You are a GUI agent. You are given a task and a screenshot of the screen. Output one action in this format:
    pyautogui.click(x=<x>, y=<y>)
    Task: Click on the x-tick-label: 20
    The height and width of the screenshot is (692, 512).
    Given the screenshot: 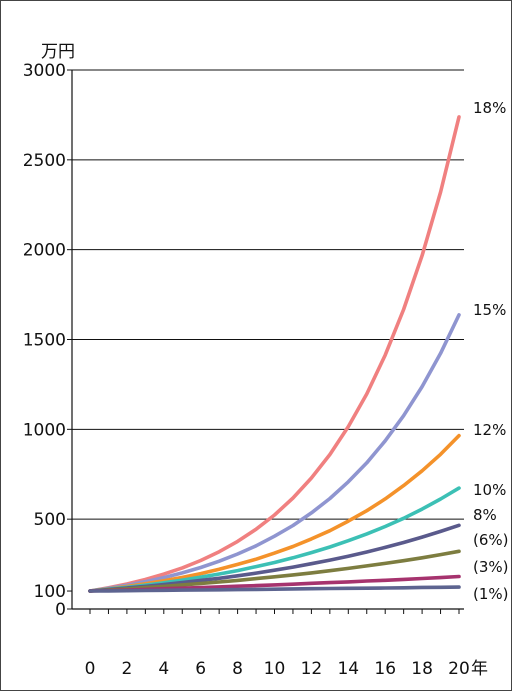 What is the action you would take?
    pyautogui.click(x=459, y=669)
    